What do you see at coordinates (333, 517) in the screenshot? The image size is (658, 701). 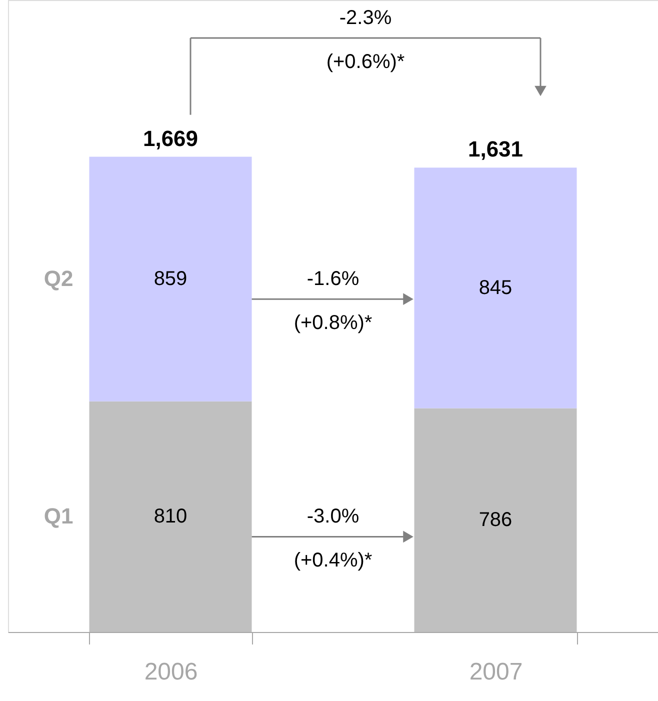 I see `annotation: -3.0%` at bounding box center [333, 517].